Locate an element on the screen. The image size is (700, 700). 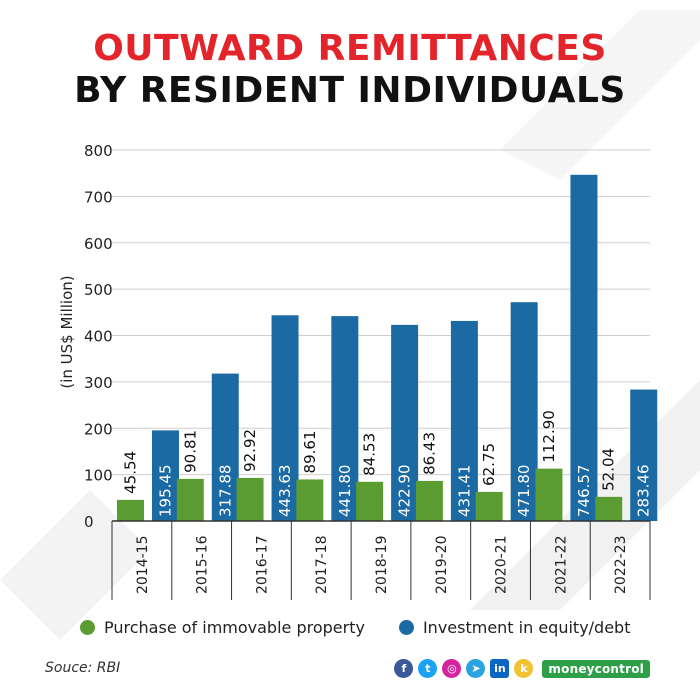
data-label-property: 112.90 is located at coordinates (549, 436).